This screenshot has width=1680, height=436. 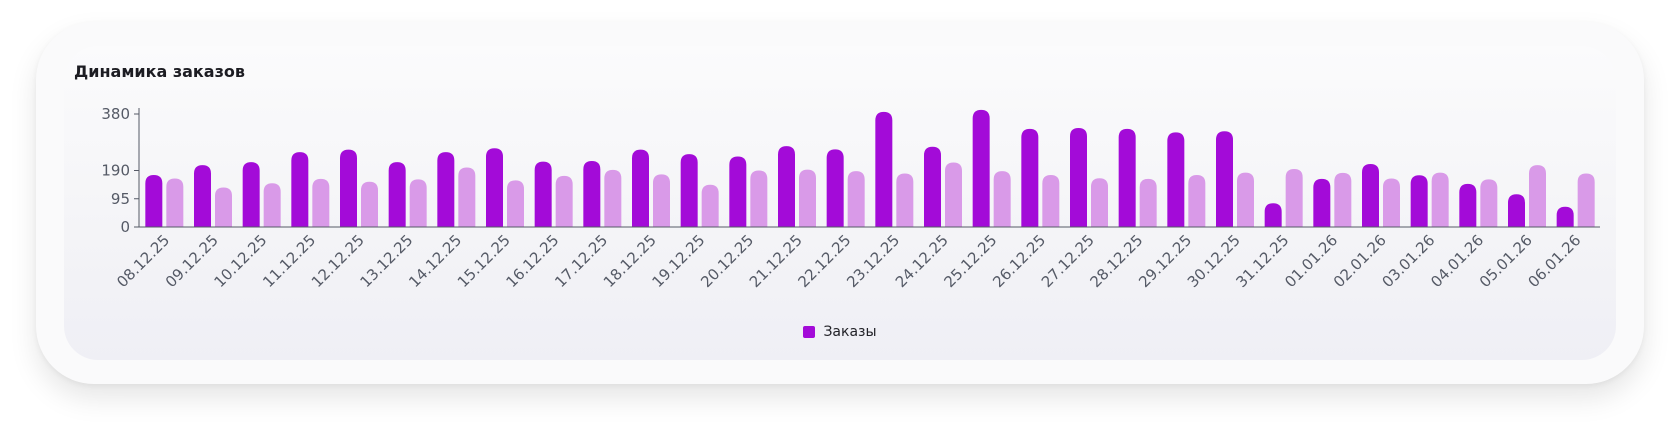 What do you see at coordinates (338, 261) in the screenshot?
I see `x-tick-label: 12.12.25` at bounding box center [338, 261].